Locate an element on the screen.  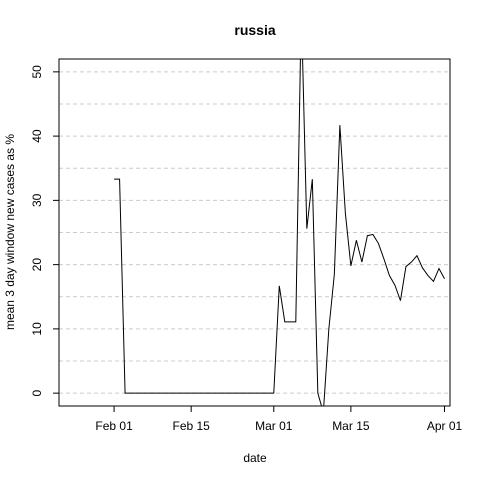
chart-title: russia is located at coordinates (254, 30).